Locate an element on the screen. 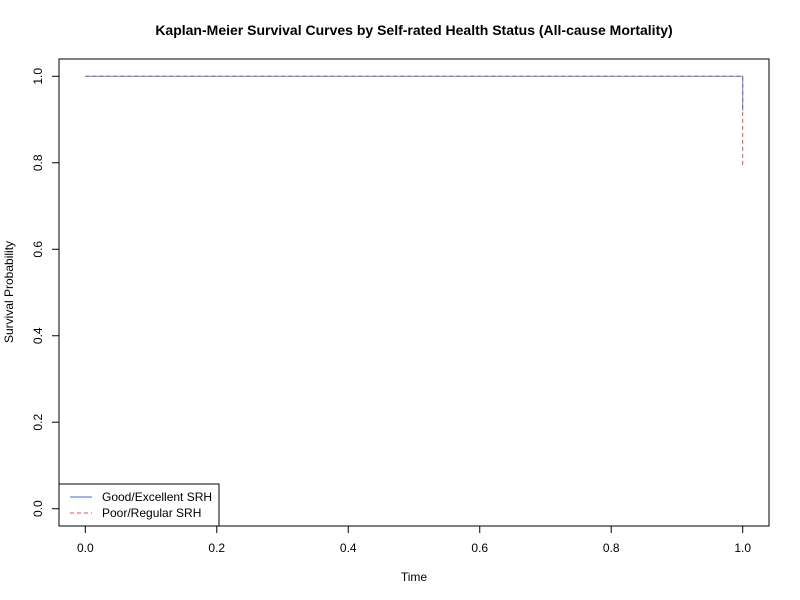  x-tick-label: 0.8 is located at coordinates (611, 548).